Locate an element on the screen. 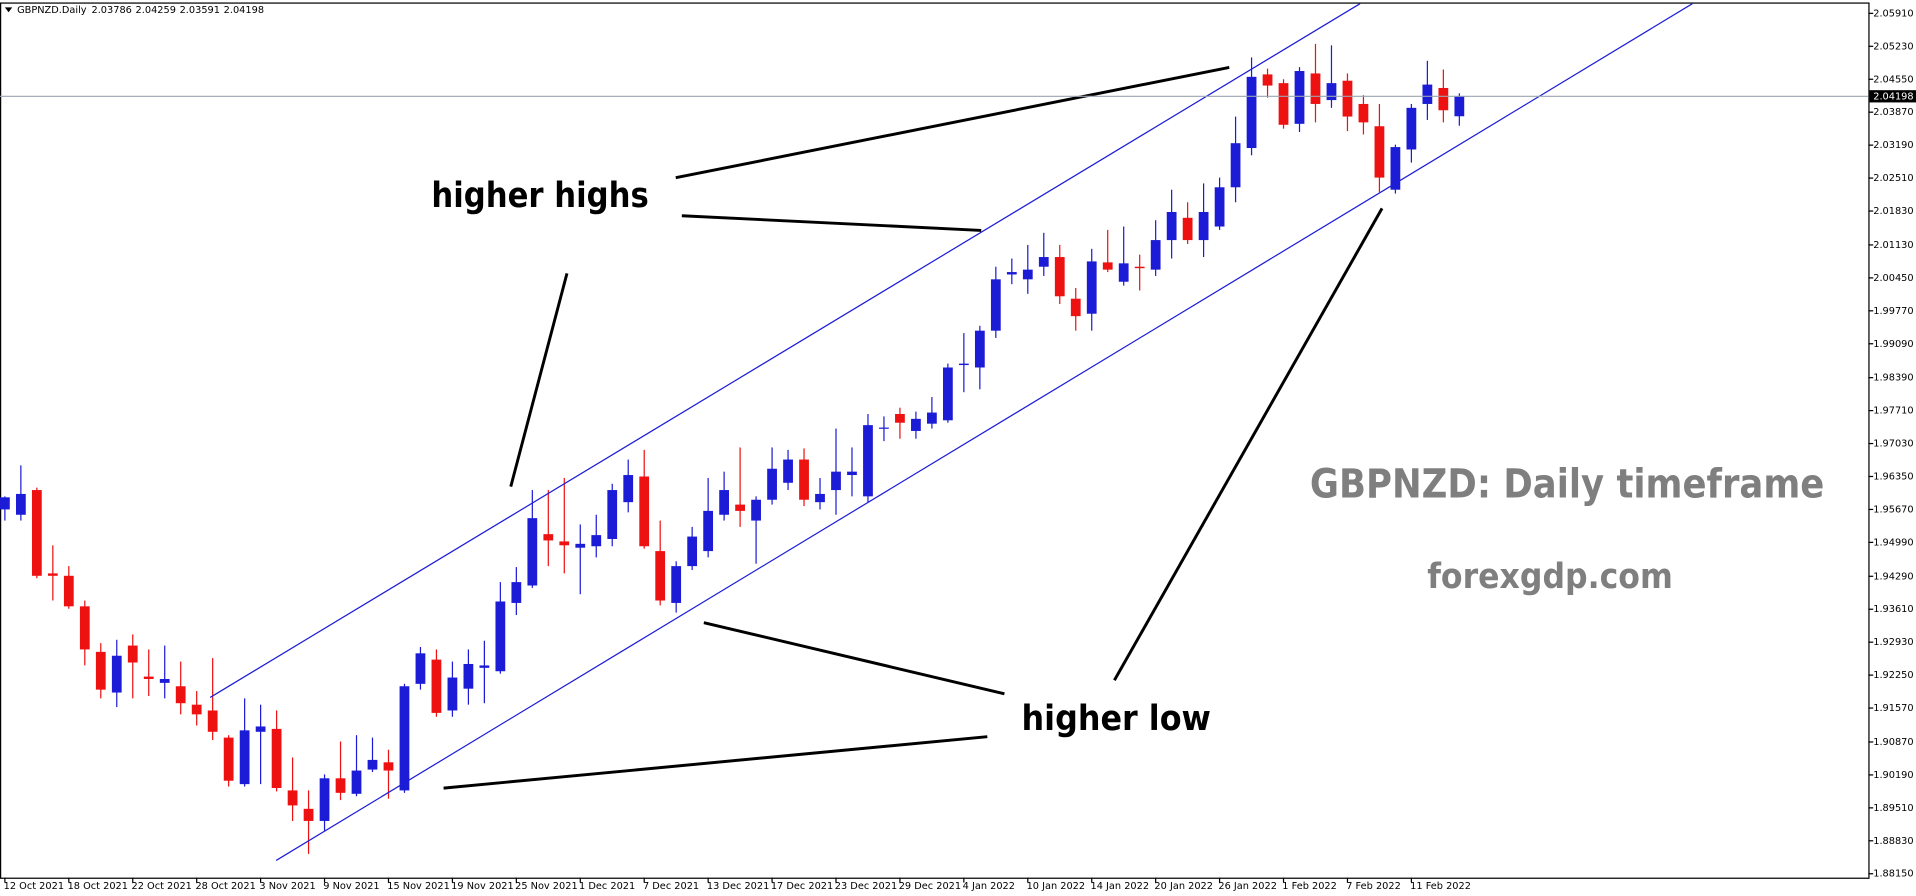  y-tick-label: 2.04550 is located at coordinates (1893, 79).